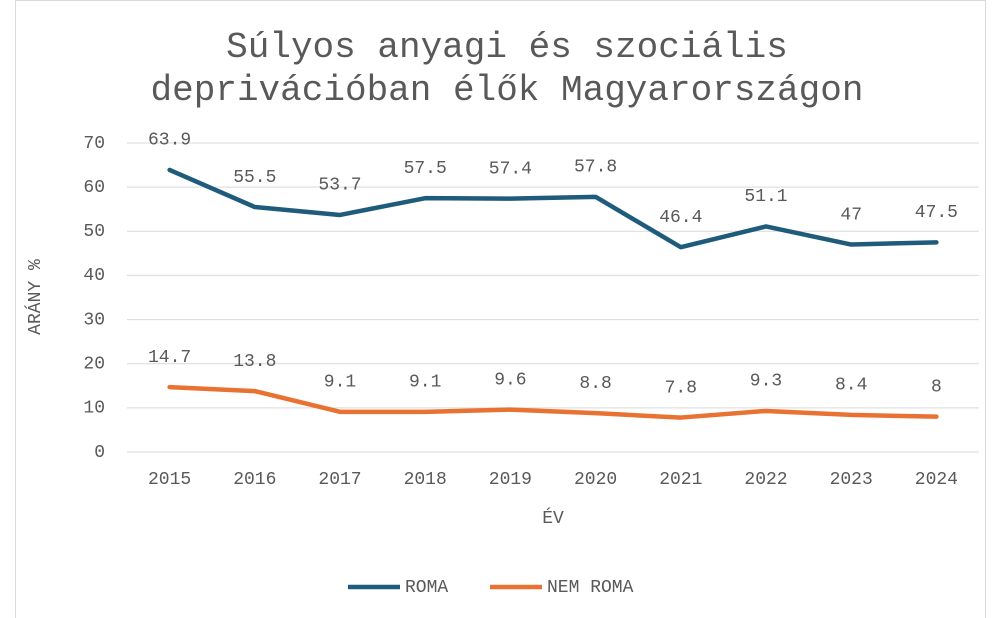 This screenshot has height=618, width=996. What do you see at coordinates (553, 518) in the screenshot?
I see `x-axis-label: ÉV` at bounding box center [553, 518].